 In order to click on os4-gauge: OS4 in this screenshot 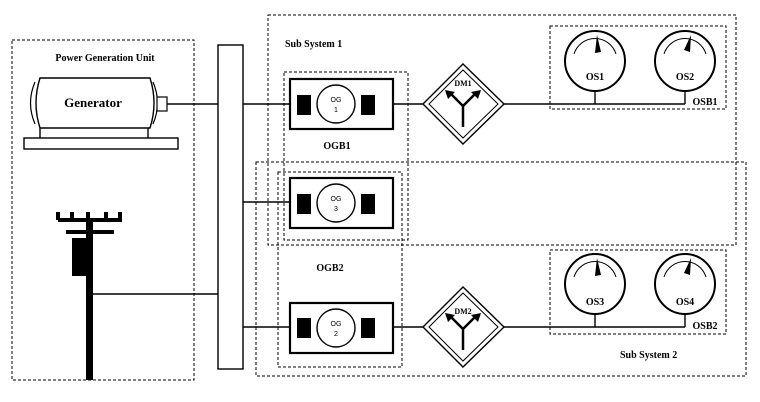, I will do `click(685, 284)`.